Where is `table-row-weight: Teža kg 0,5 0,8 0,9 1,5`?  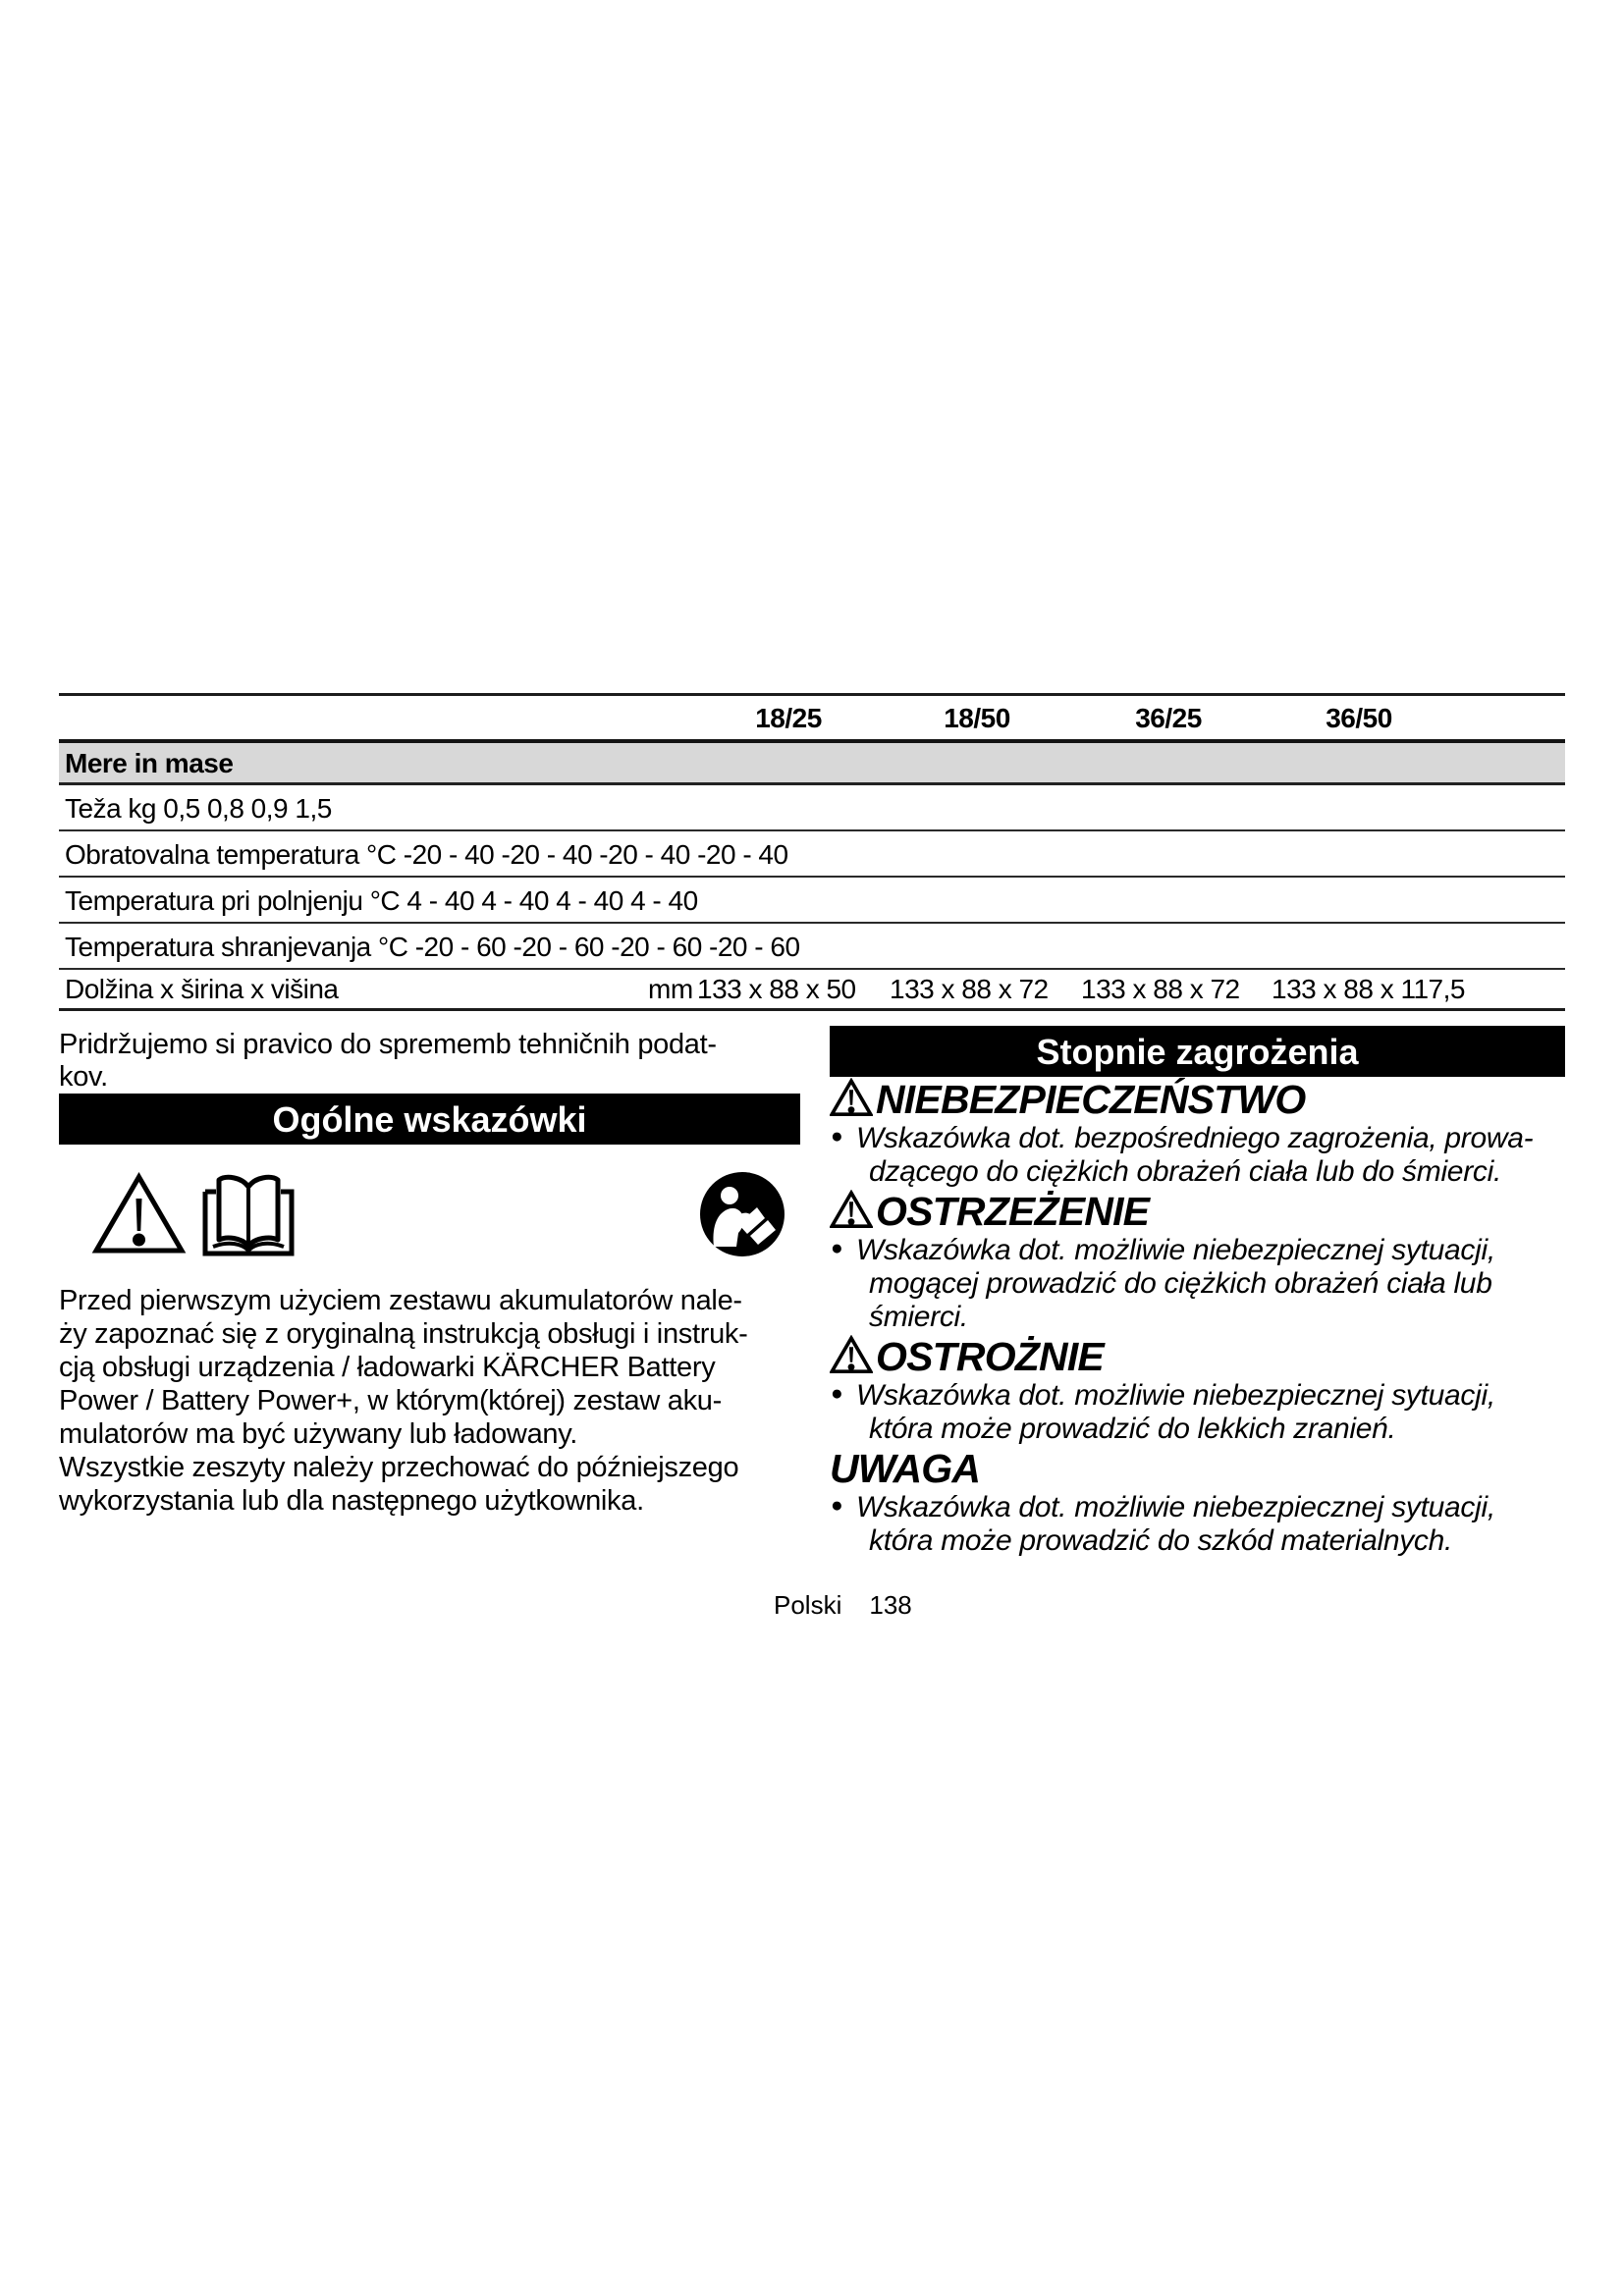 table-row-weight: Teža kg 0,5 0,8 0,9 1,5 is located at coordinates (812, 808).